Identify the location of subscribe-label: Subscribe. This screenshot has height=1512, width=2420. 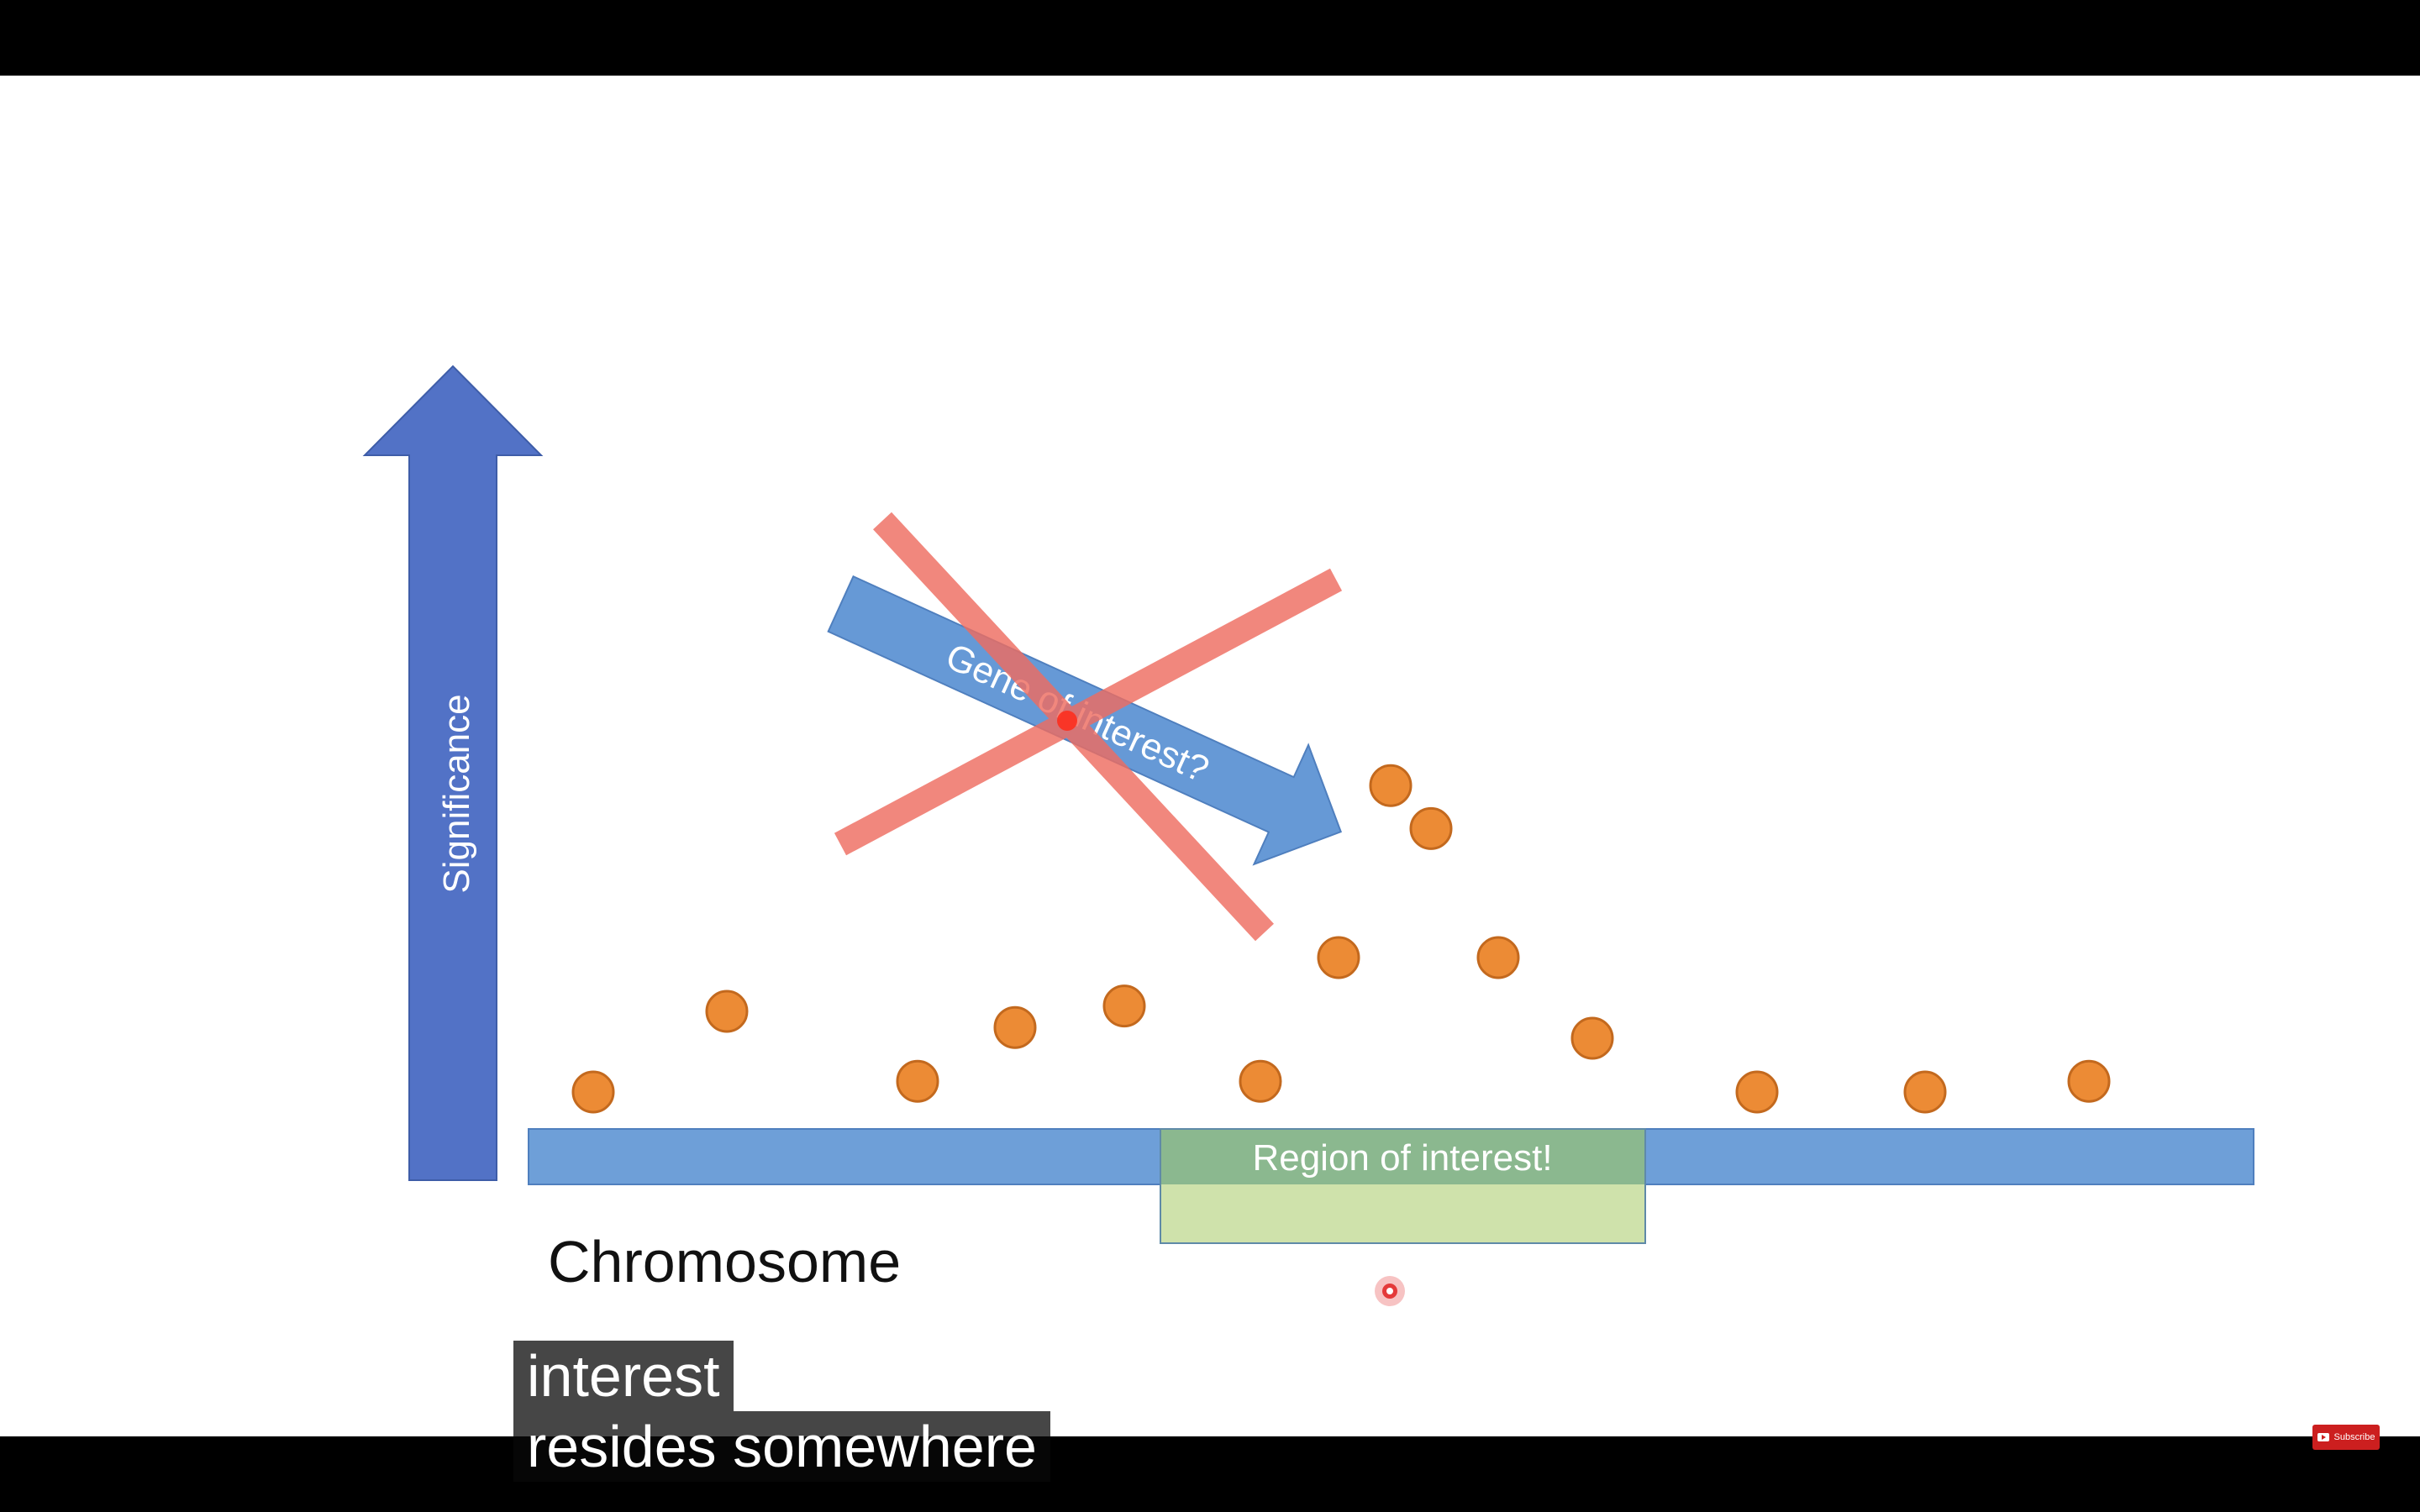
(2354, 1437).